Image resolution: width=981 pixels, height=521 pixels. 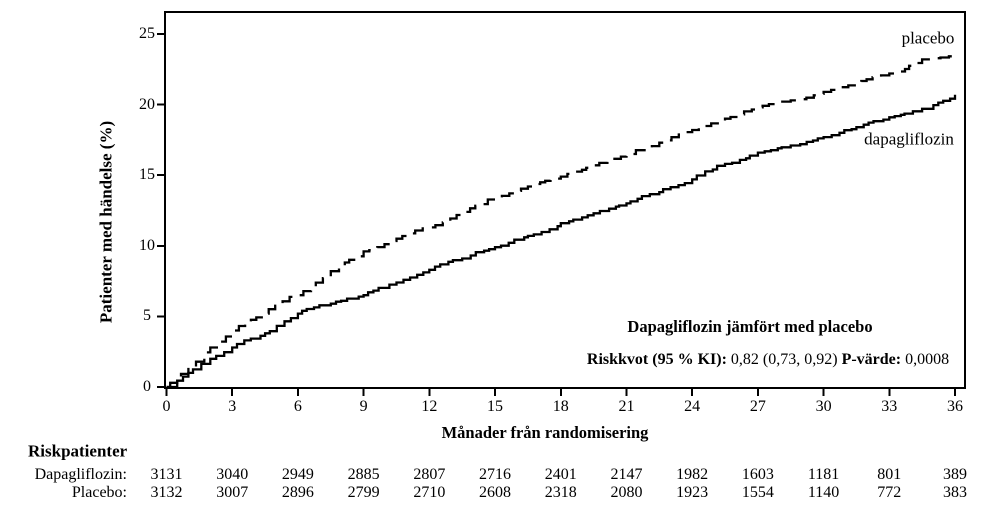 I want to click on y-tick-label: 25, so click(x=147, y=33).